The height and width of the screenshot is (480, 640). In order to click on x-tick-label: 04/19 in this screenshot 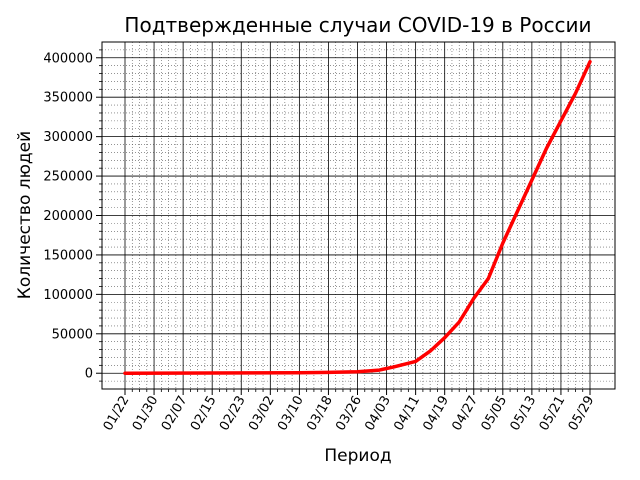, I will do `click(436, 414)`.